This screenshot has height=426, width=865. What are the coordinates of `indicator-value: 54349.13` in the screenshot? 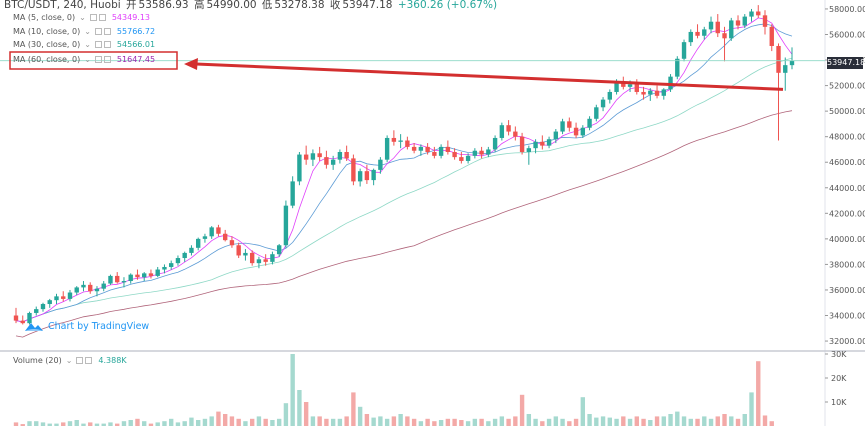 It's located at (130, 17).